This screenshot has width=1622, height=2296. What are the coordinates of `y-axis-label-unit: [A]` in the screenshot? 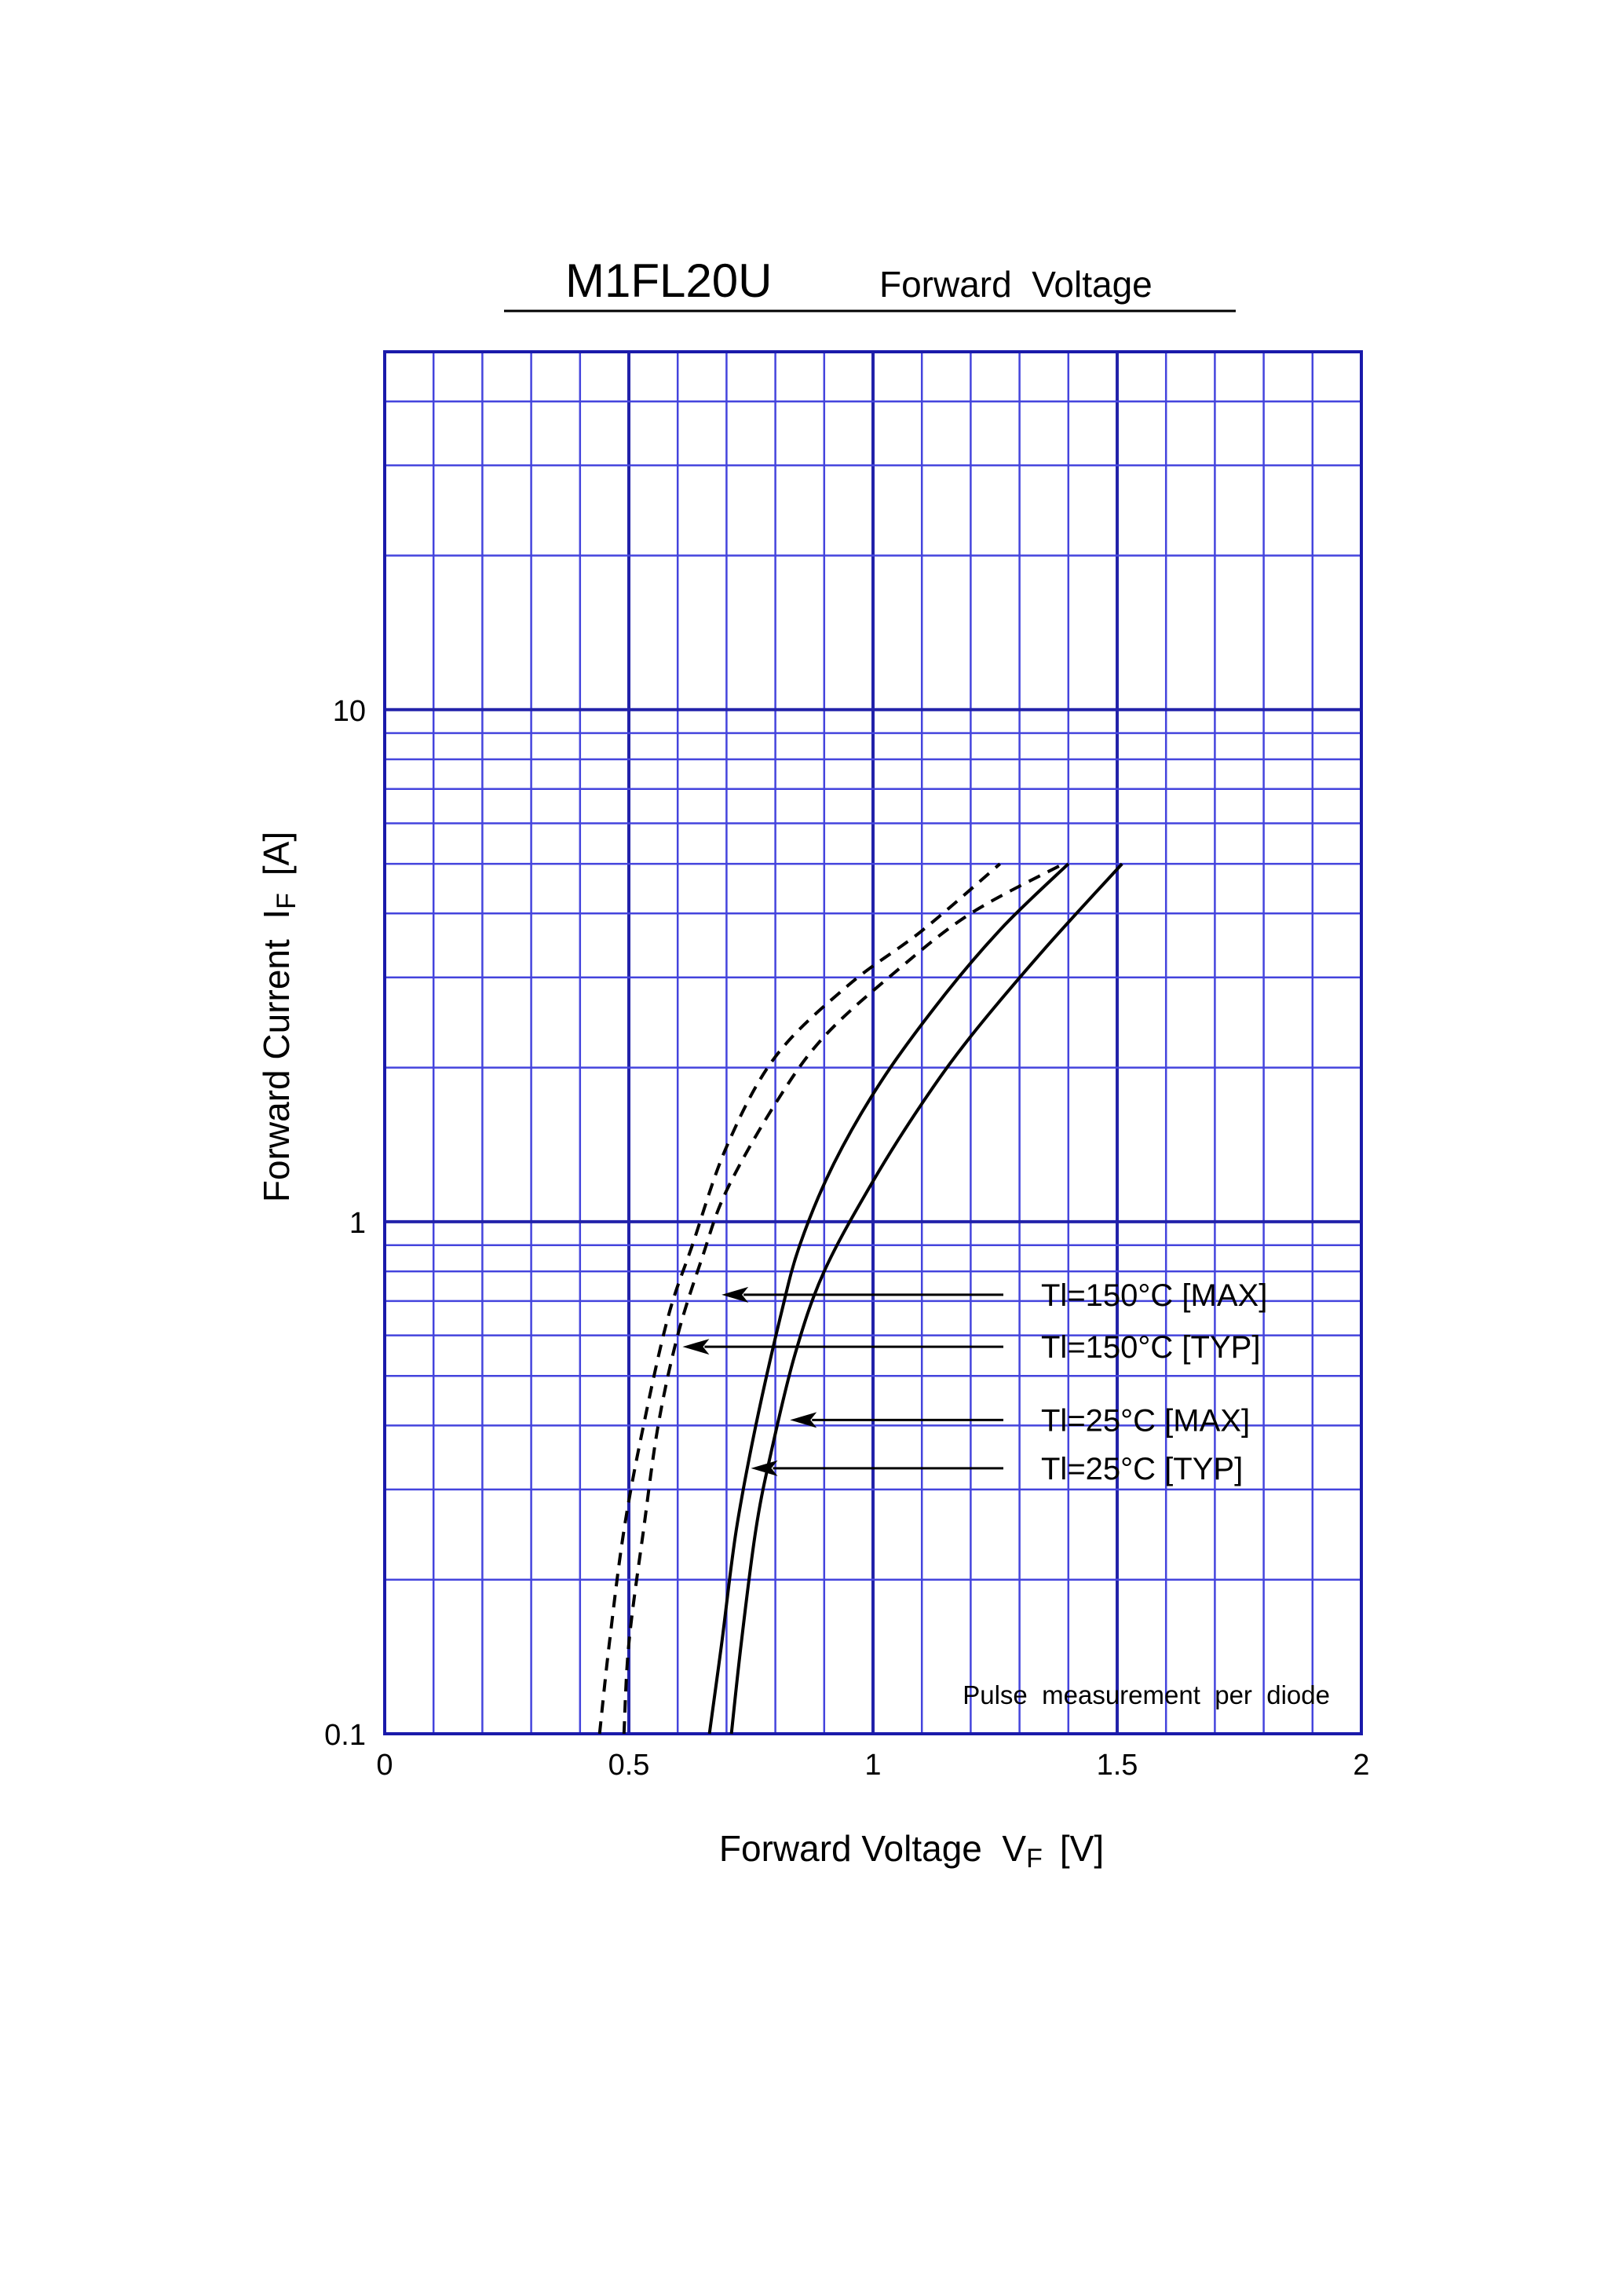 It's located at (276, 854).